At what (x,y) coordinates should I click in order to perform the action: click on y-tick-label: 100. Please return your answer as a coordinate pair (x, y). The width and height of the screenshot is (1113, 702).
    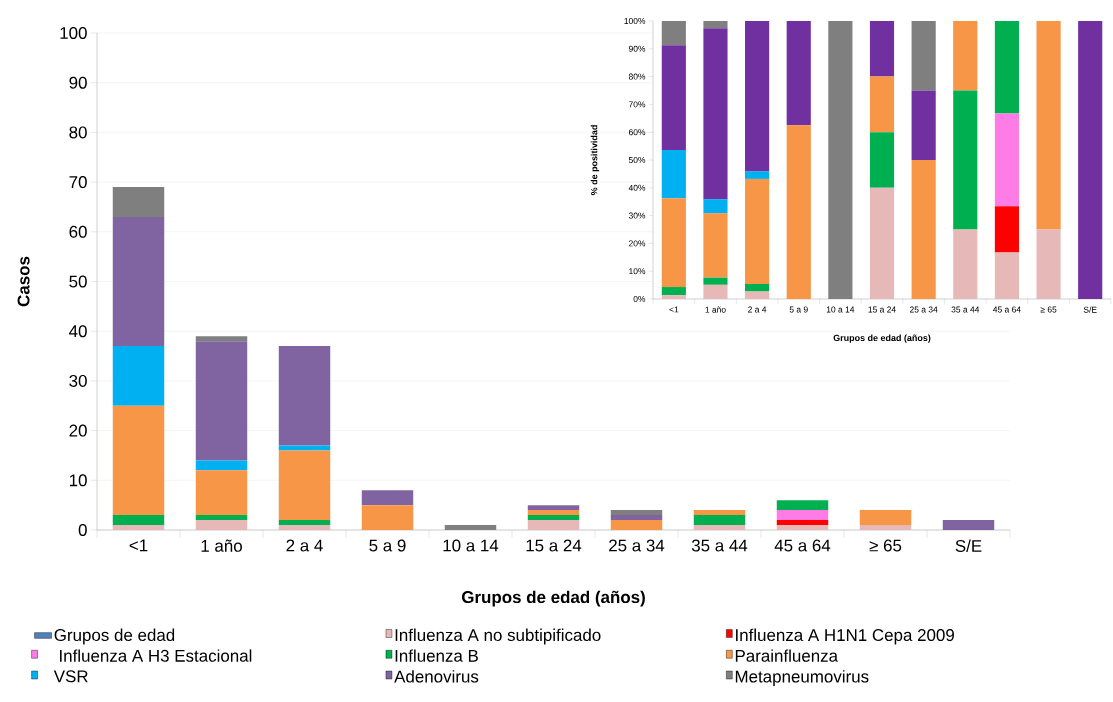
    Looking at the image, I should click on (73, 32).